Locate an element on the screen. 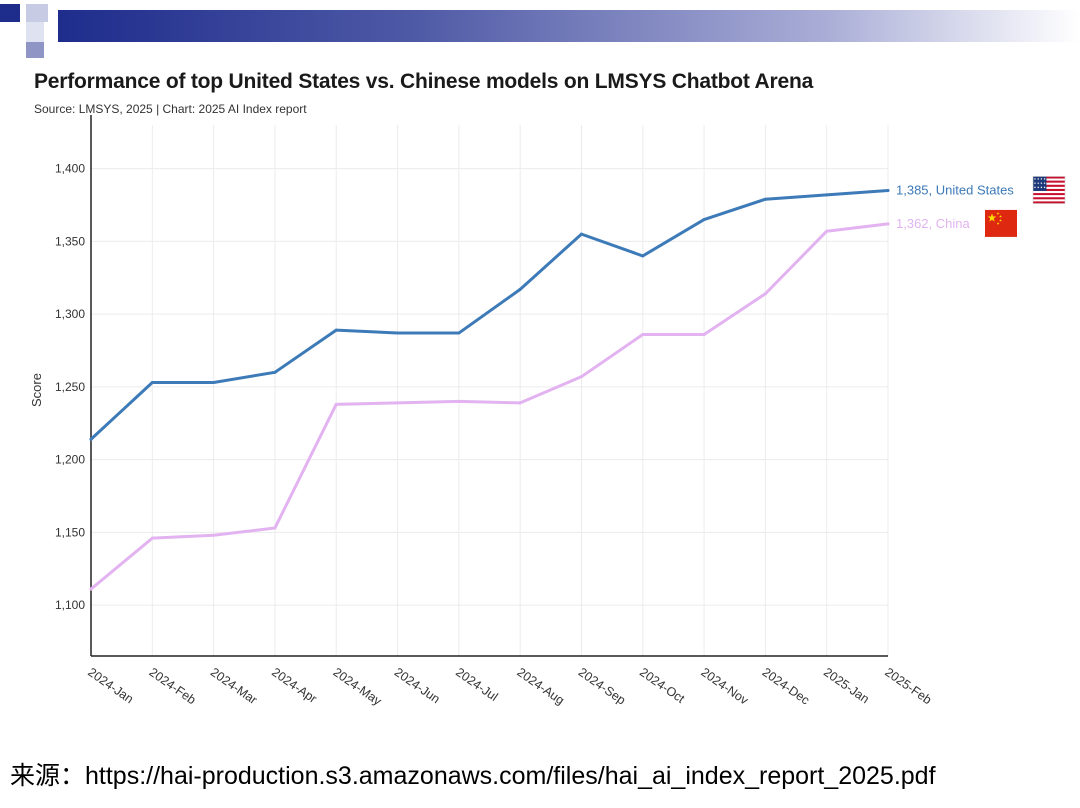 This screenshot has width=1080, height=808. y-tick-label: 1,150 is located at coordinates (70, 532).